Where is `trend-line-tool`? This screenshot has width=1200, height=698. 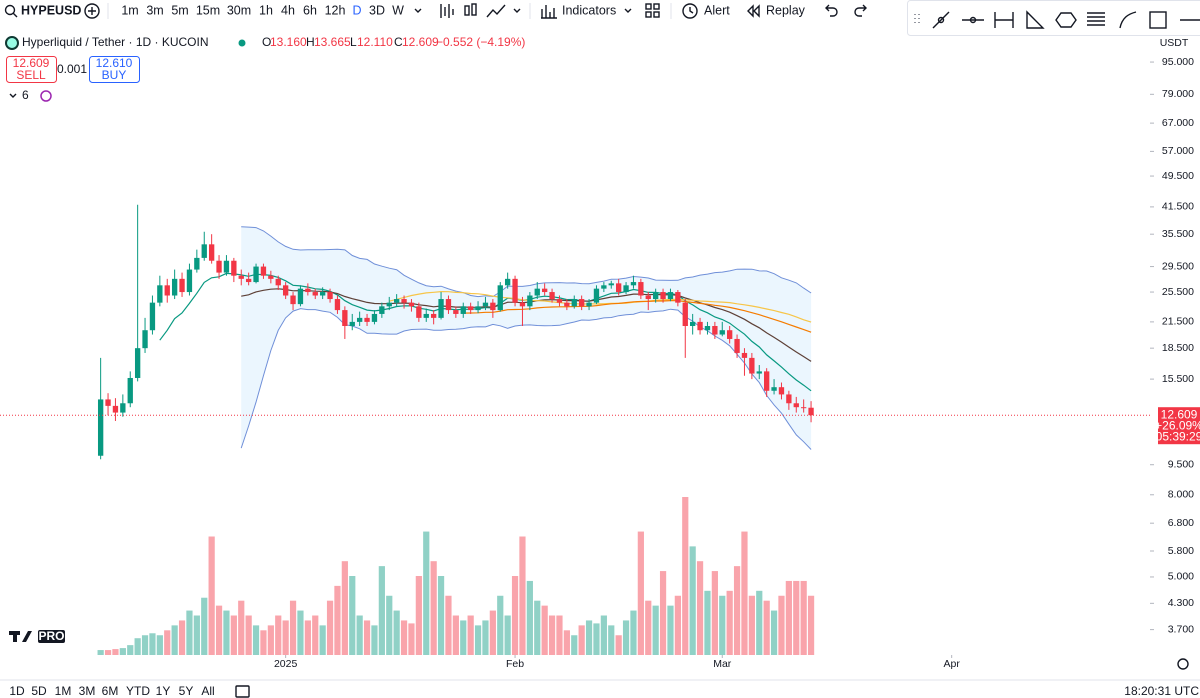 trend-line-tool is located at coordinates (941, 20).